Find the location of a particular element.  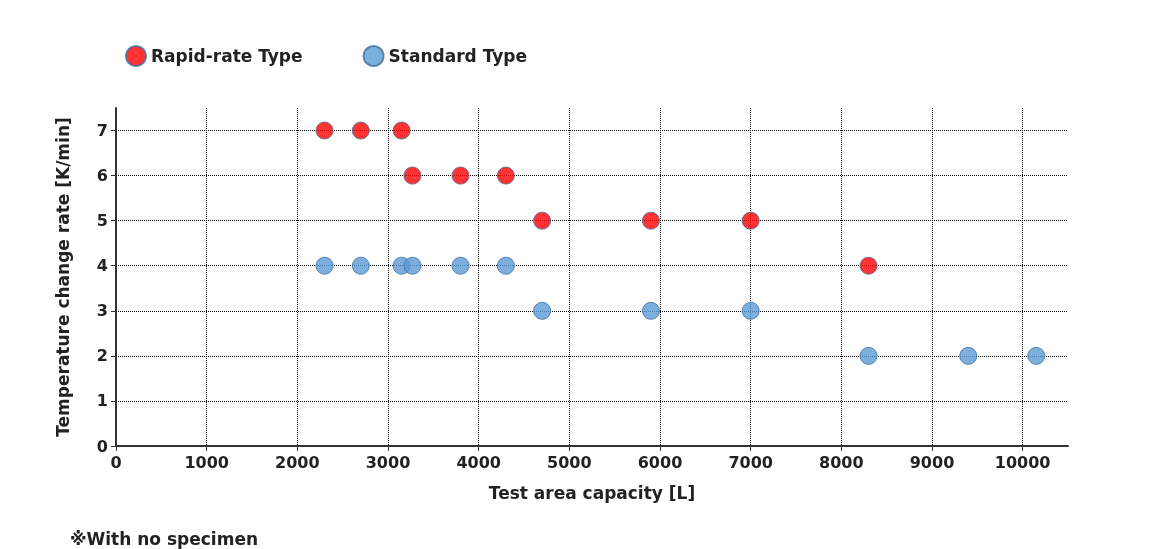

x-tick-label: 3000 is located at coordinates (388, 462).